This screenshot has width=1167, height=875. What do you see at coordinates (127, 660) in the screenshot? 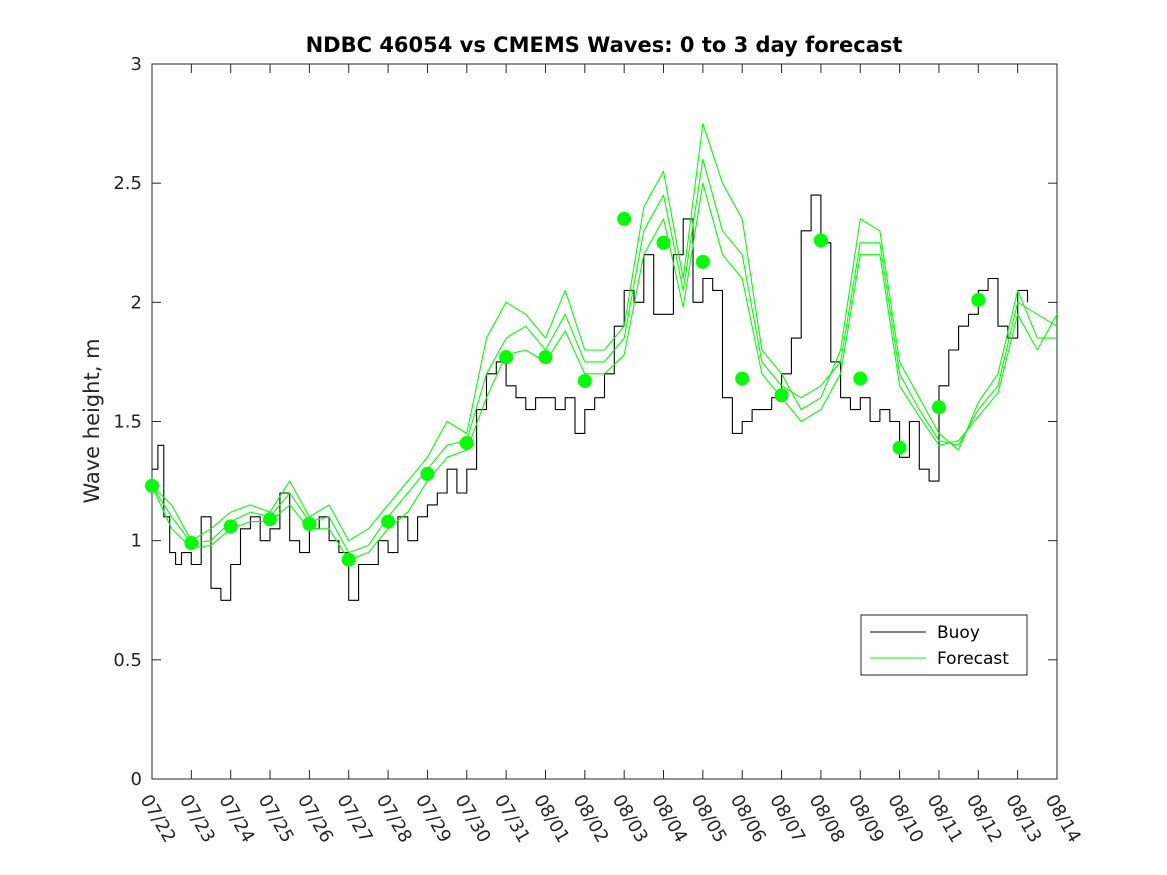
I see `y-tick-label: 0.5` at bounding box center [127, 660].